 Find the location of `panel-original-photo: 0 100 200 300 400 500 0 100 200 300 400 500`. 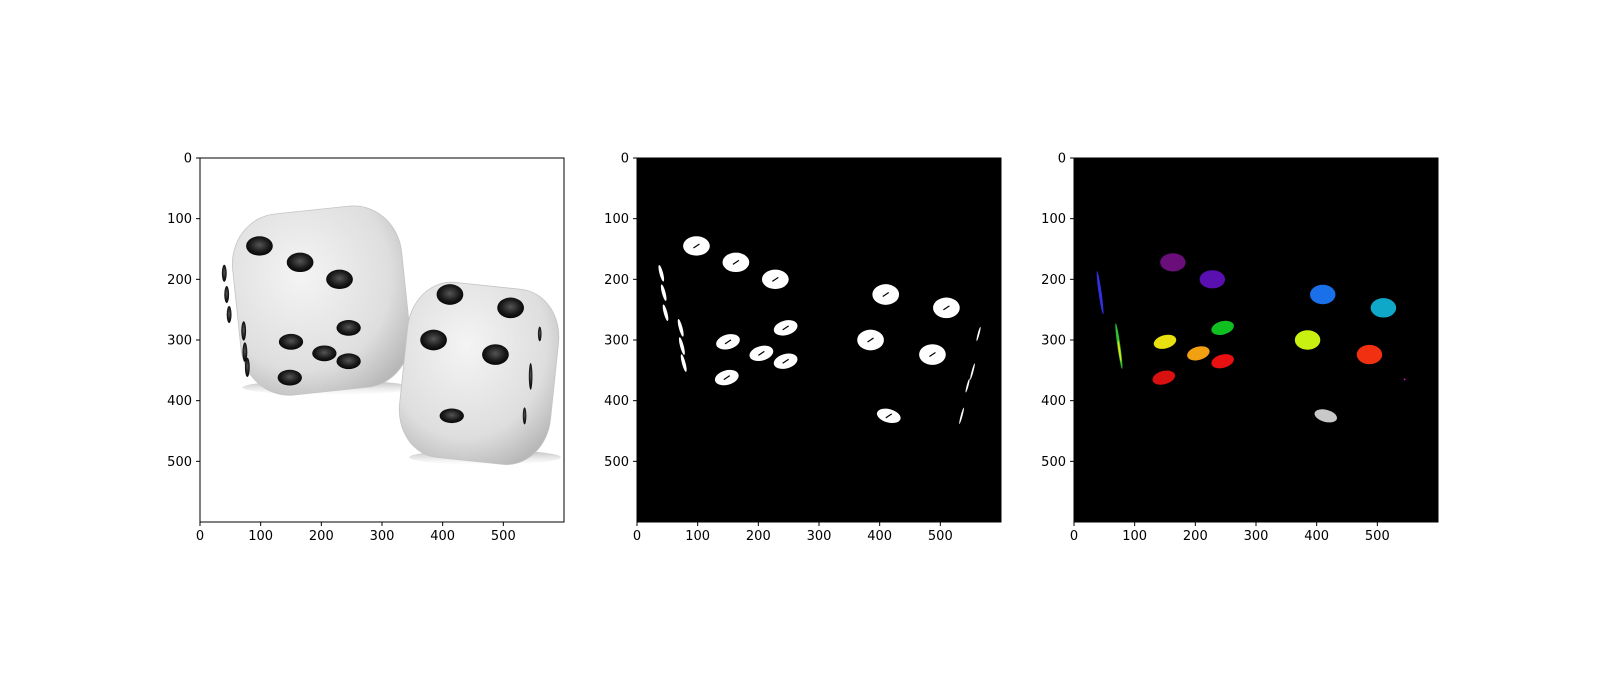

panel-original-photo: 0 100 200 300 400 500 0 100 200 300 400 500 is located at coordinates (366, 348).